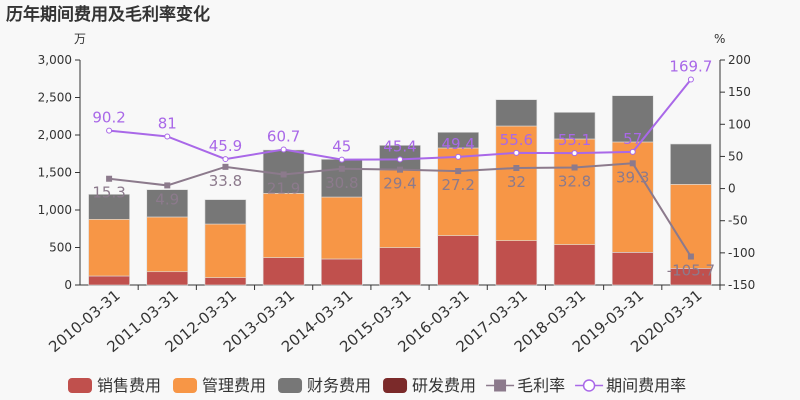 This screenshot has width=800, height=400. Describe the element at coordinates (108, 193) in the screenshot. I see `data-label-毛利率: 15.3` at that location.